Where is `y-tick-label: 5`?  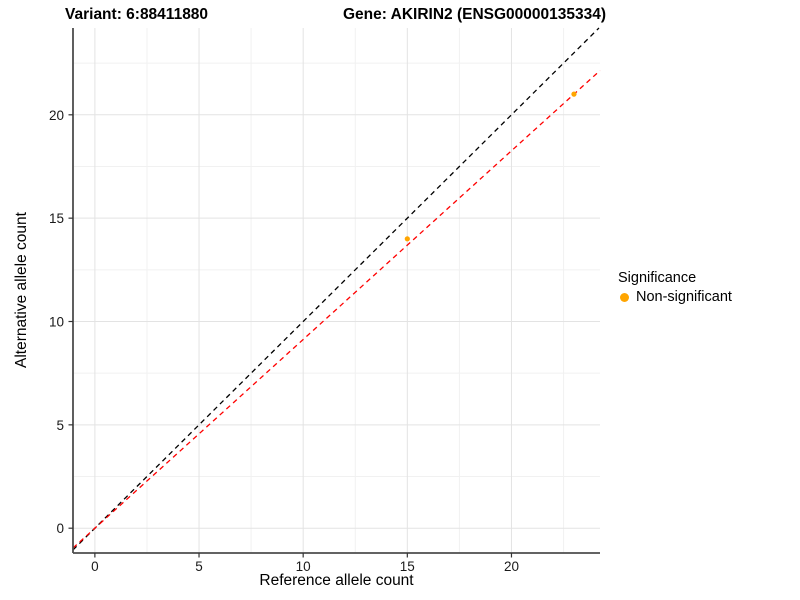 y-tick-label: 5 is located at coordinates (60, 425).